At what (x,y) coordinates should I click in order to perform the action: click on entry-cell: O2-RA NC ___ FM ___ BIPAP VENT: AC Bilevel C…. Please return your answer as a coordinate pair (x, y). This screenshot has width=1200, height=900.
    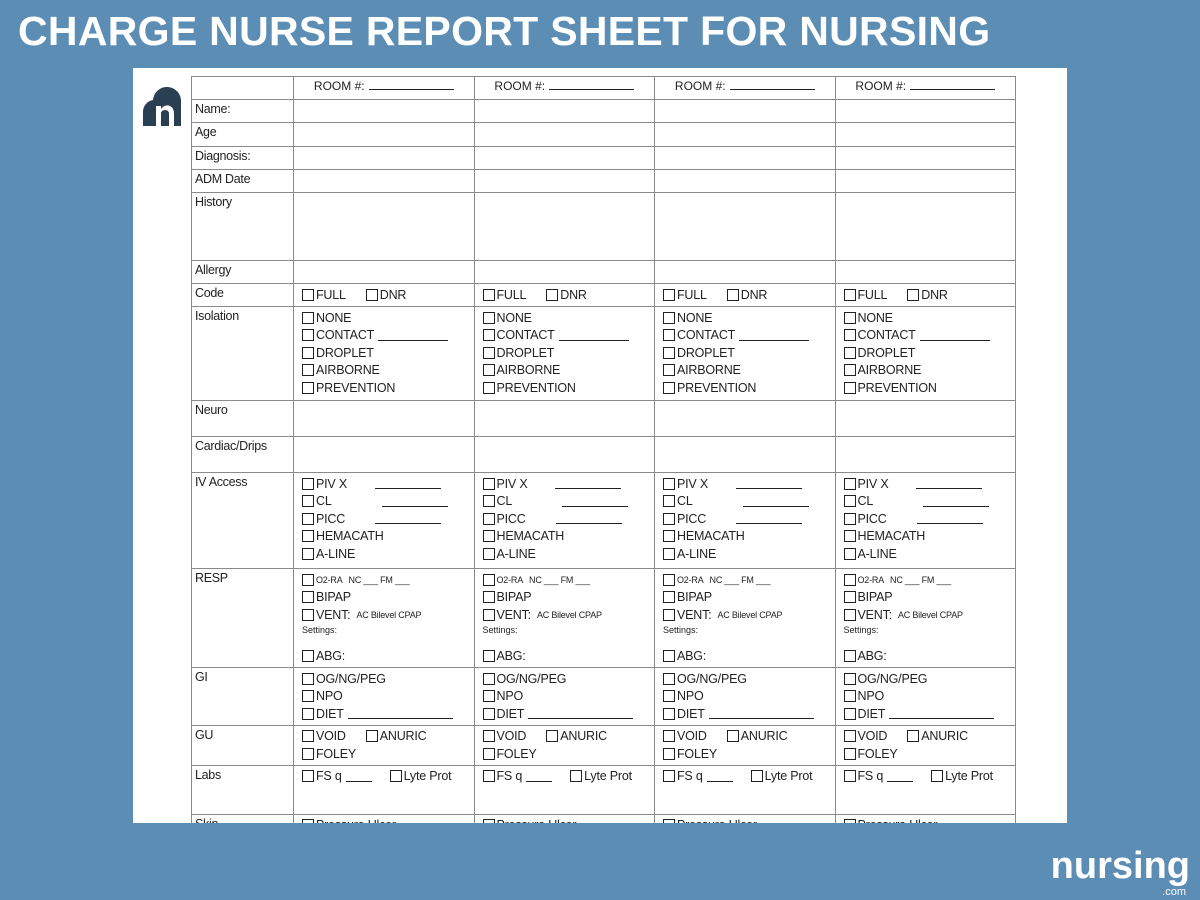
    Looking at the image, I should click on (745, 618).